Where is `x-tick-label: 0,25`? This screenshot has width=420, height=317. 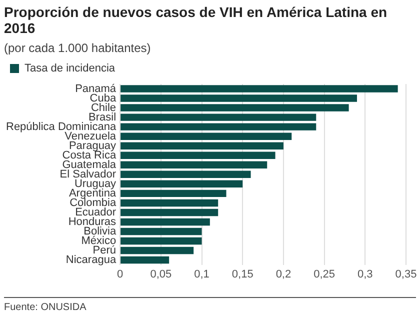
x-tick-label: 0,25 is located at coordinates (325, 274).